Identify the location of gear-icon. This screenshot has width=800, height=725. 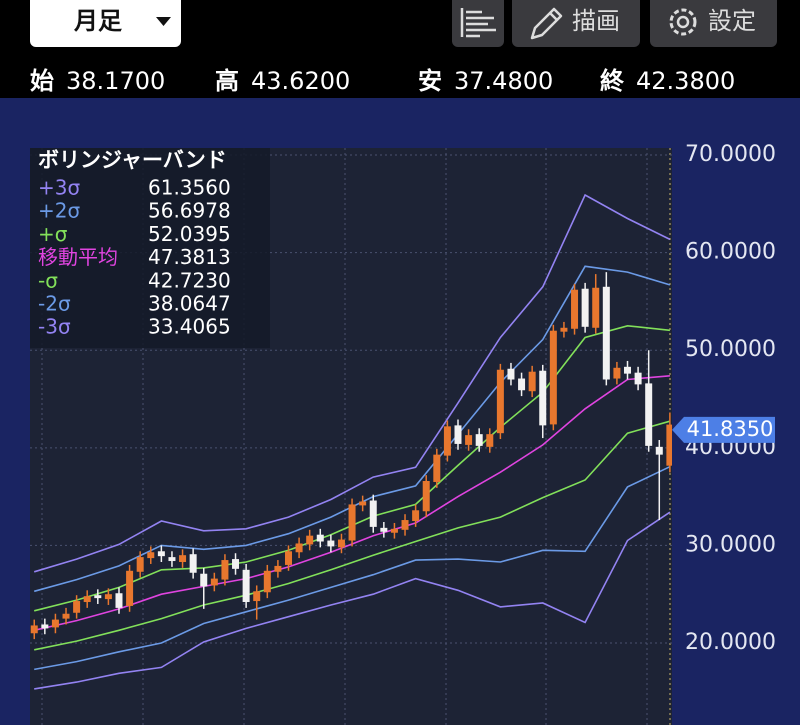
(683, 22).